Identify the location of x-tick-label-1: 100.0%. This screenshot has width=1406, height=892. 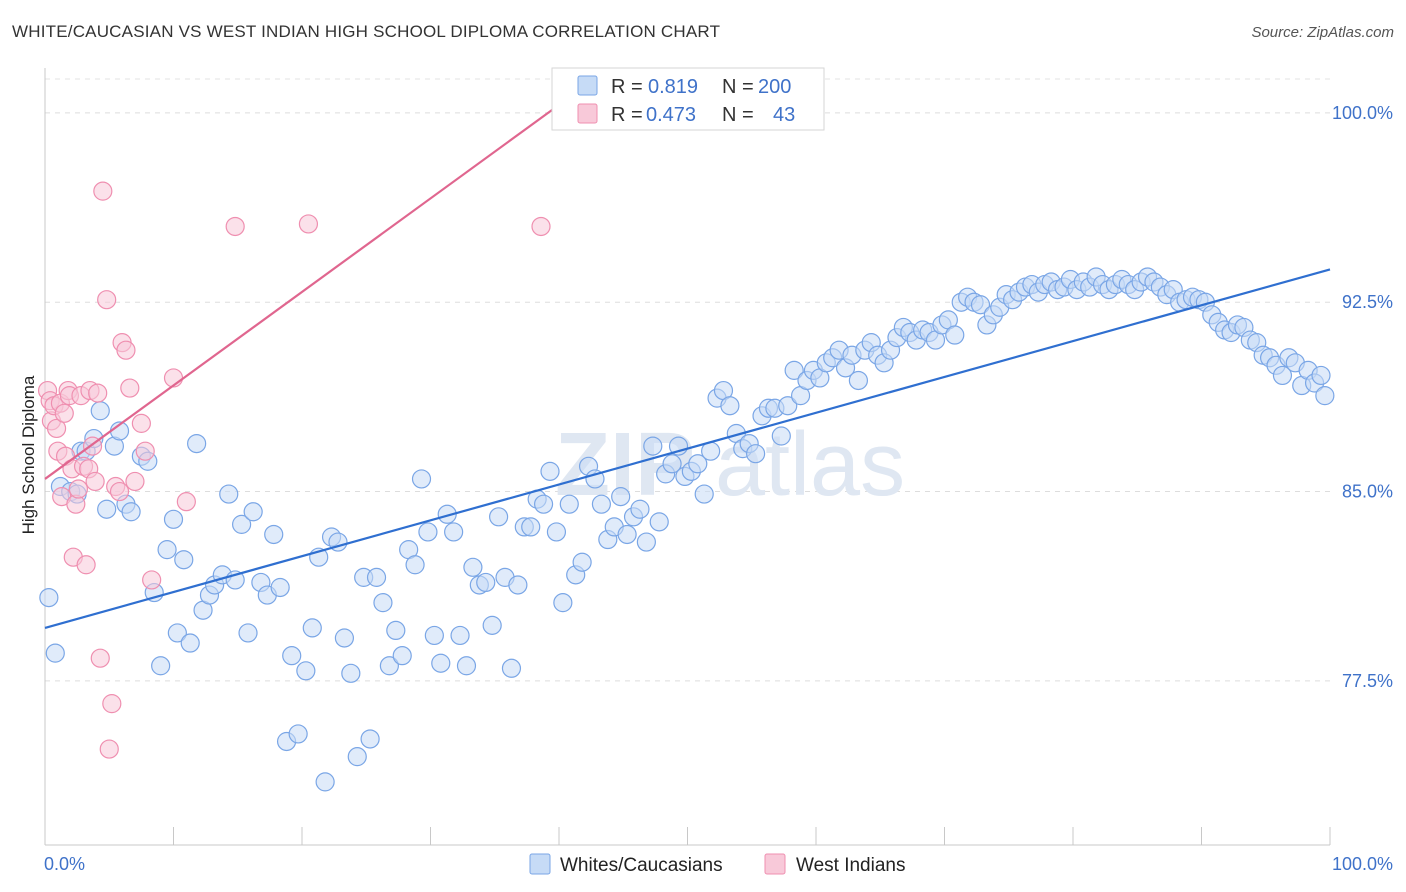
(1362, 864).